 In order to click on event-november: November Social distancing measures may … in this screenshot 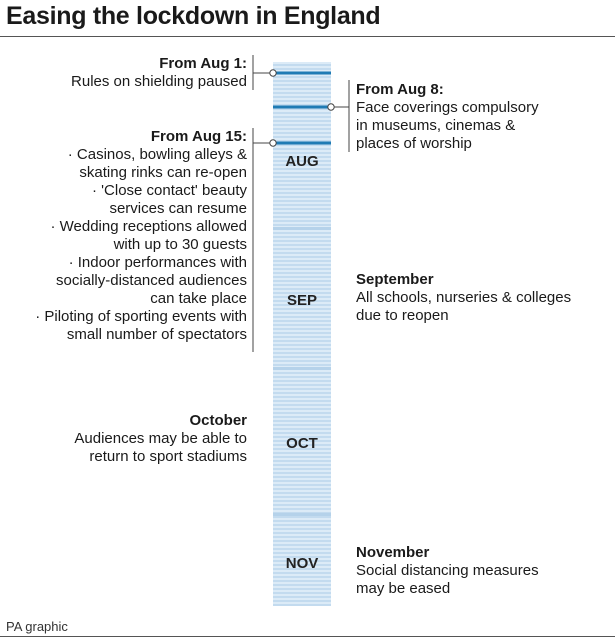, I will do `click(447, 571)`.